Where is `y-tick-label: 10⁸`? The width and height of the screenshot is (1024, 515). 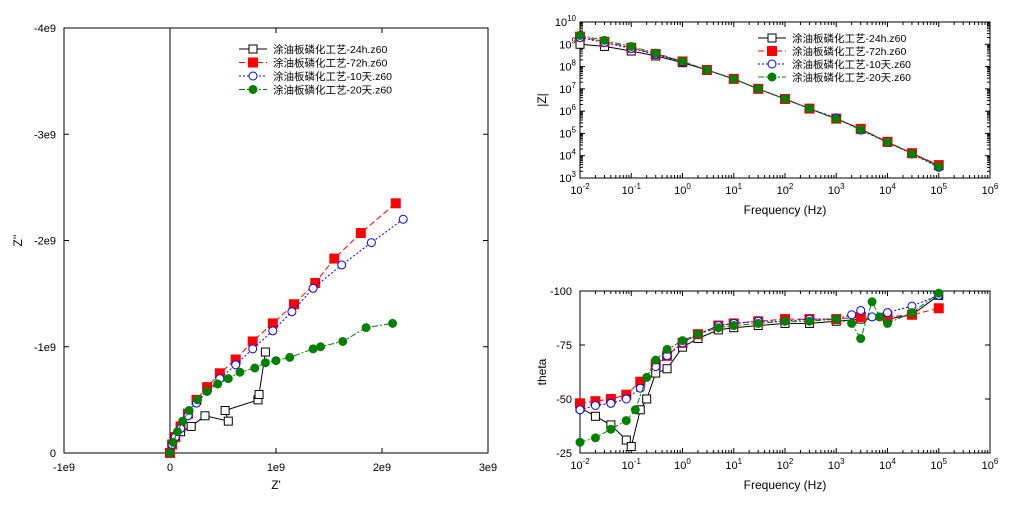 y-tick-label: 10⁸ is located at coordinates (567, 66).